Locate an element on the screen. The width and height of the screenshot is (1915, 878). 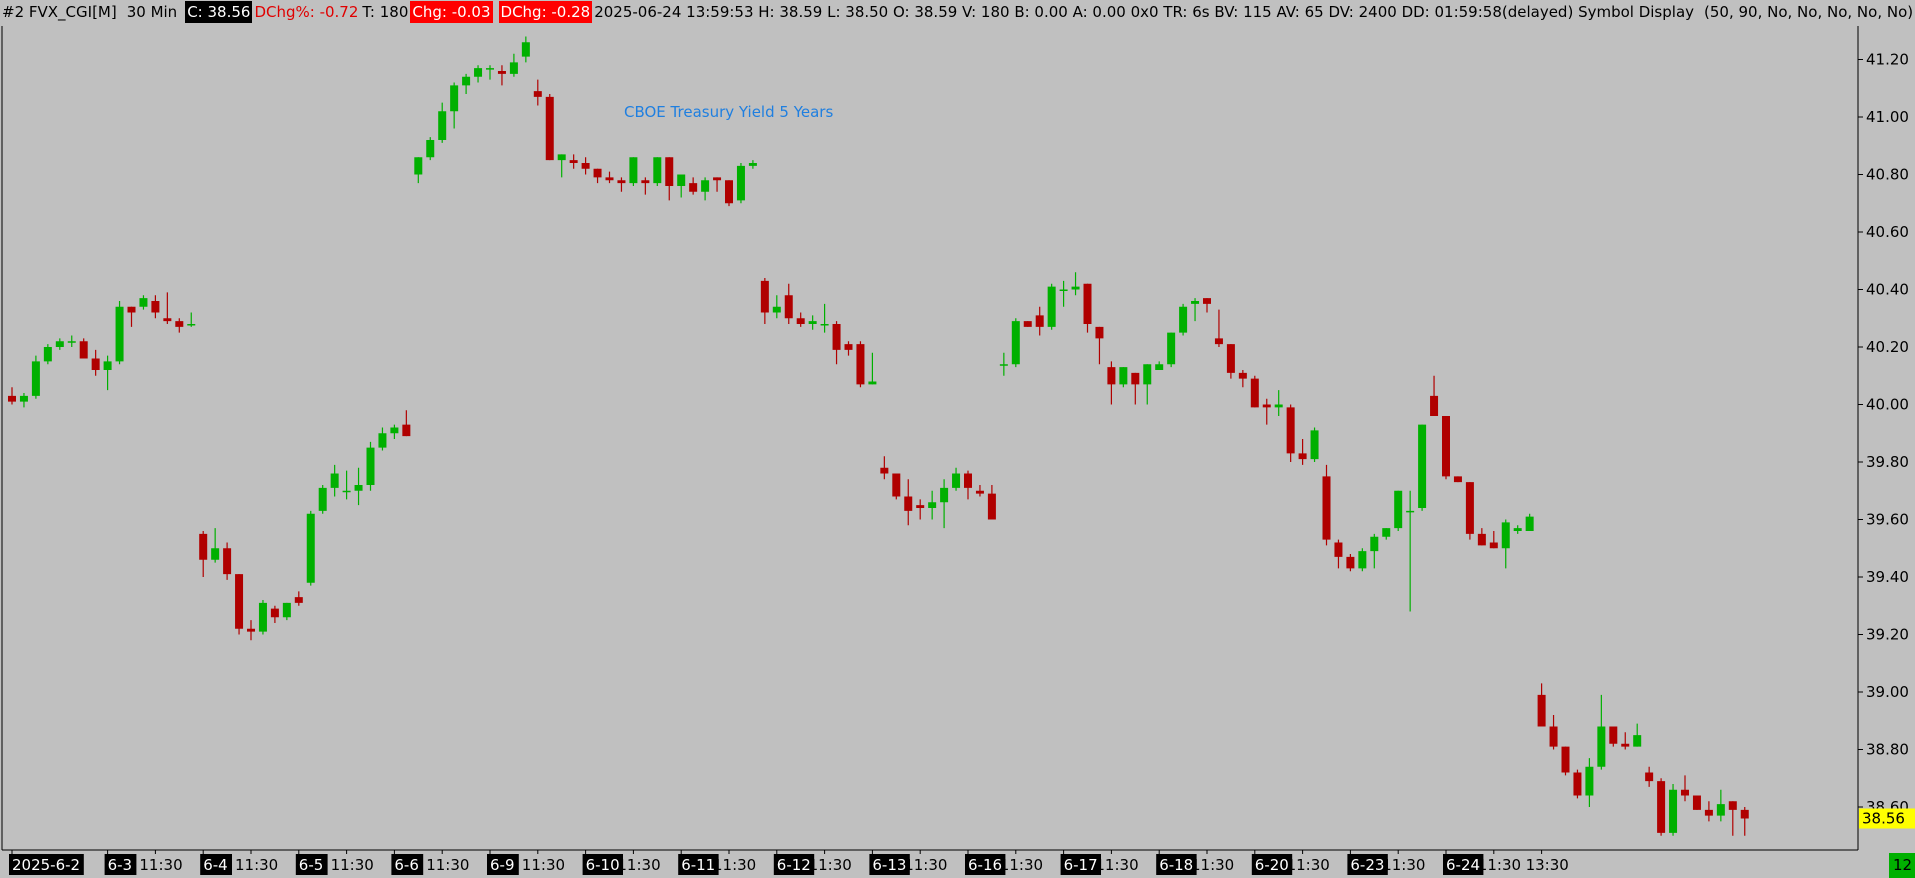
x-tick-label: 6-16 is located at coordinates (985, 865).